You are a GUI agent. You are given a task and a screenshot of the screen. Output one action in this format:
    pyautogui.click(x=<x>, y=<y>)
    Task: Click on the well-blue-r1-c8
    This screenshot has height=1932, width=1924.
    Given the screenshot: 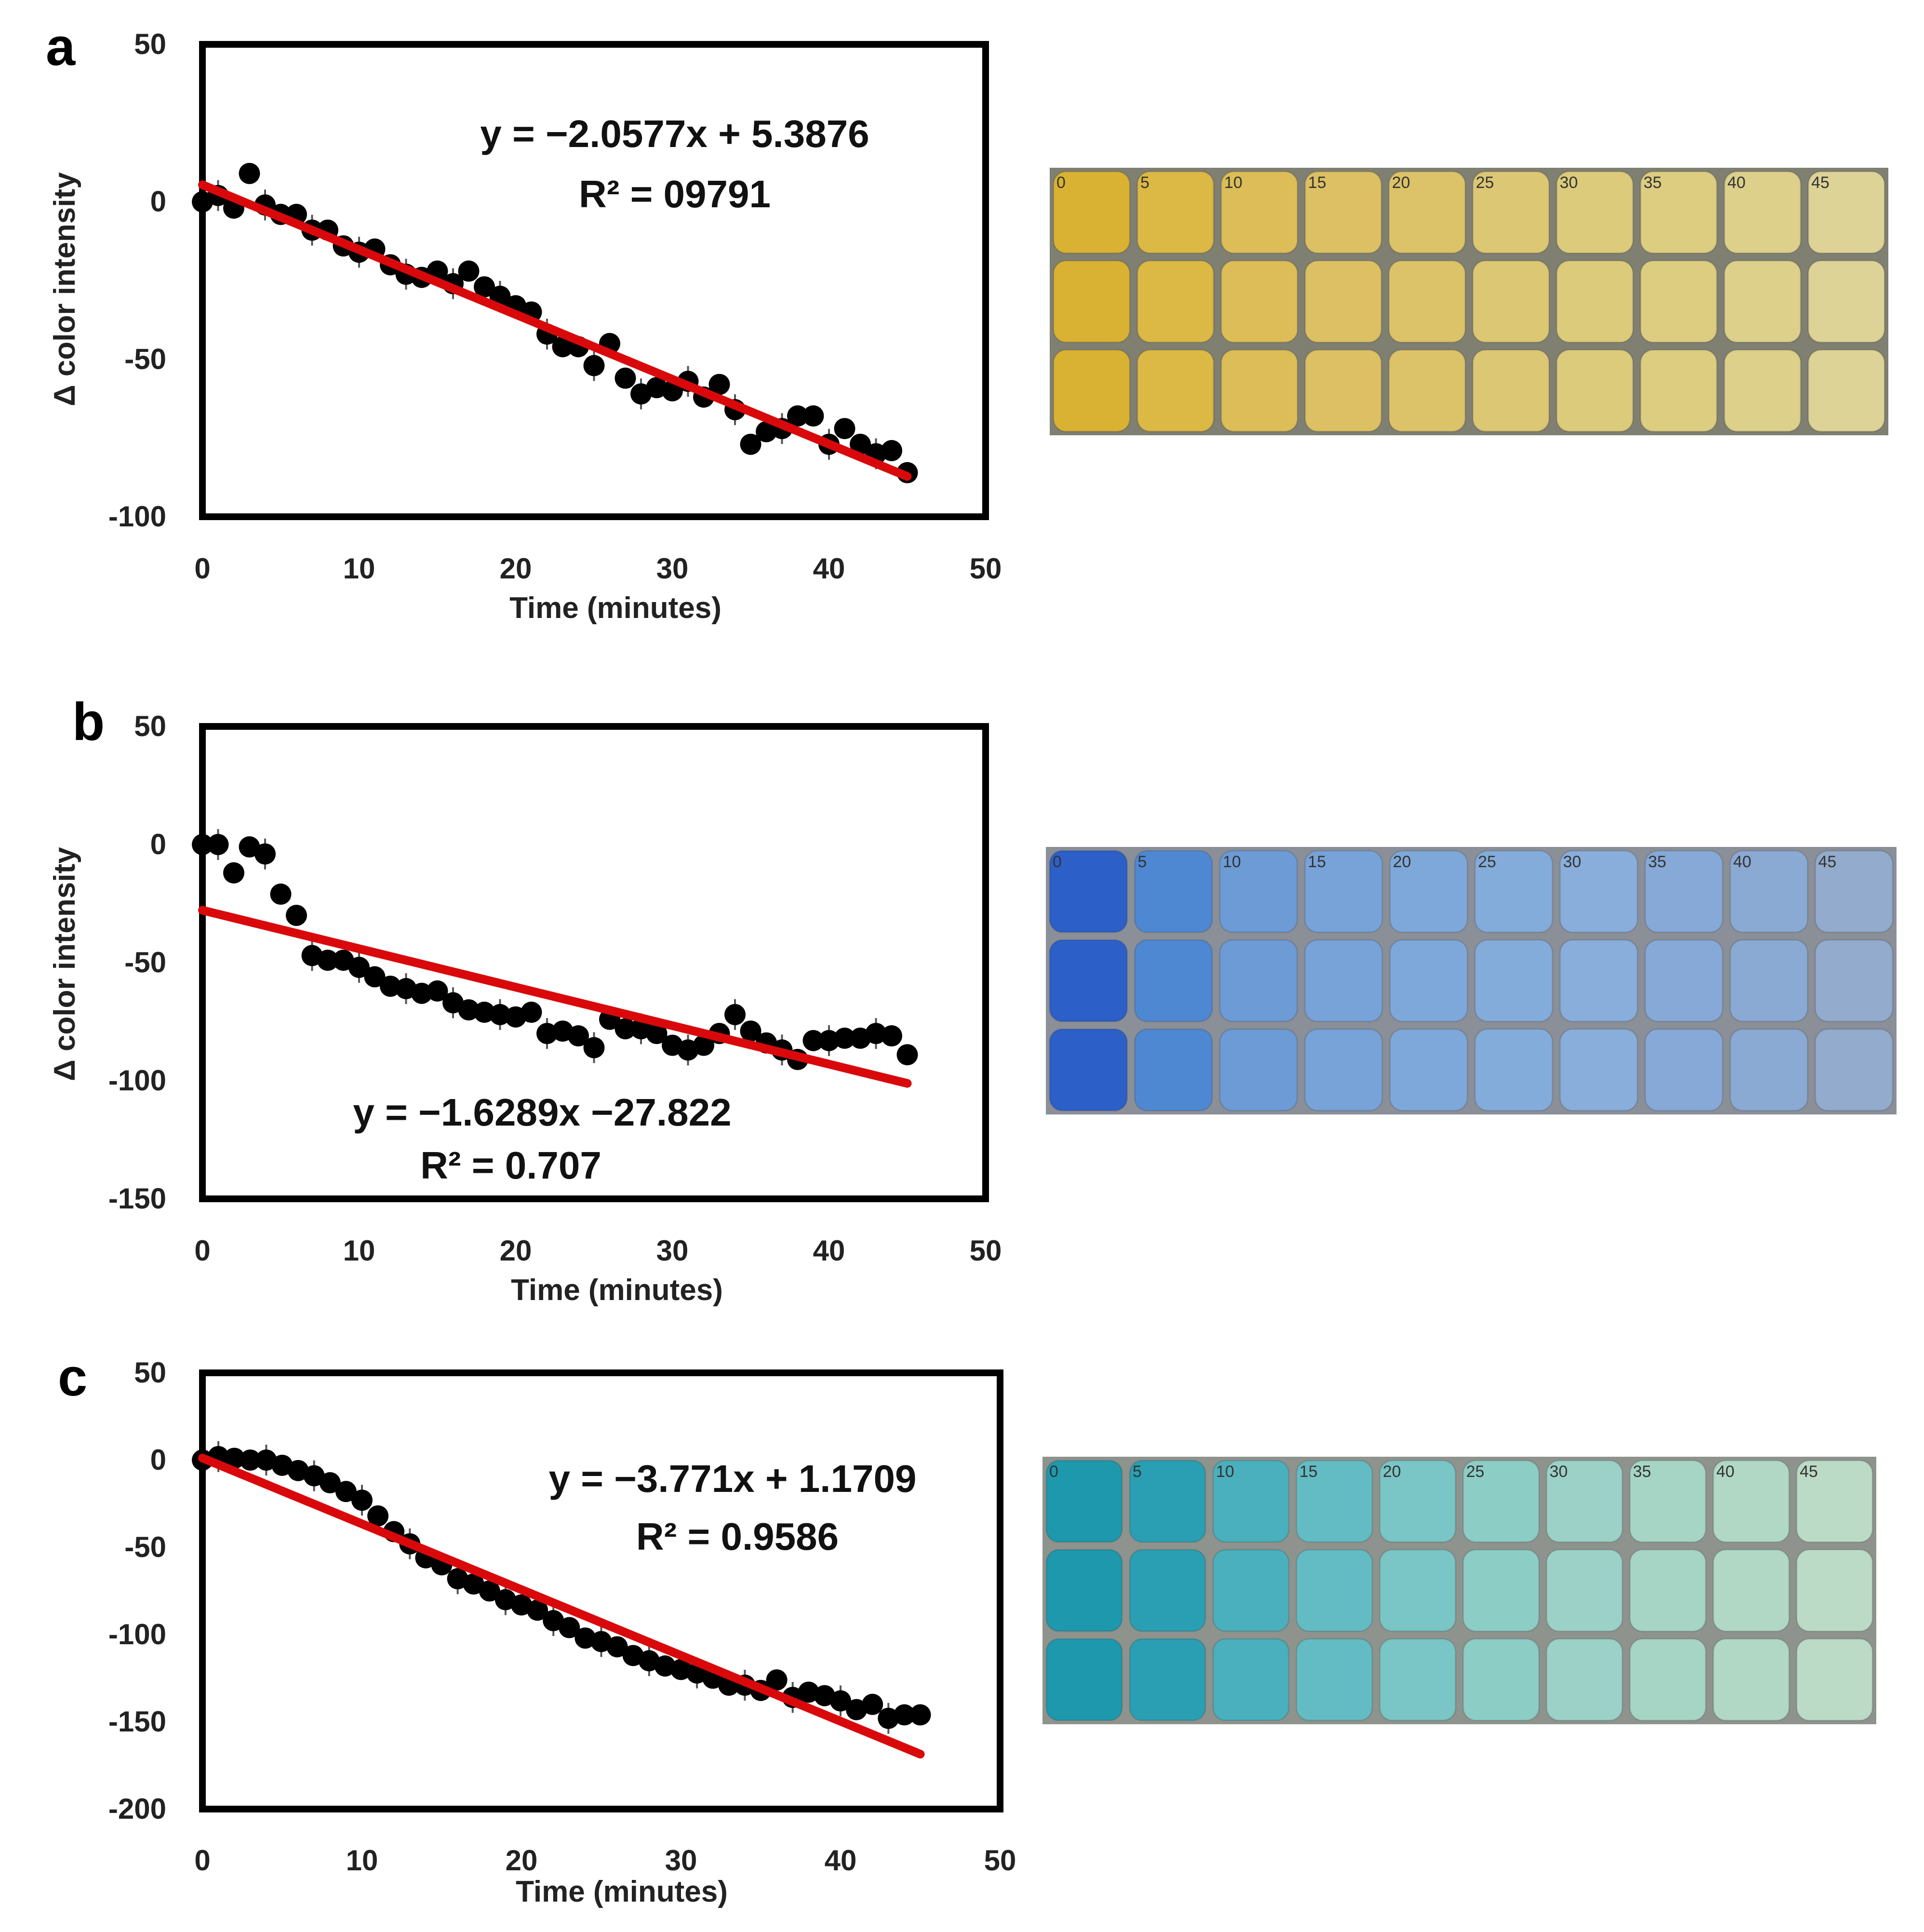 What is the action you would take?
    pyautogui.click(x=1768, y=981)
    